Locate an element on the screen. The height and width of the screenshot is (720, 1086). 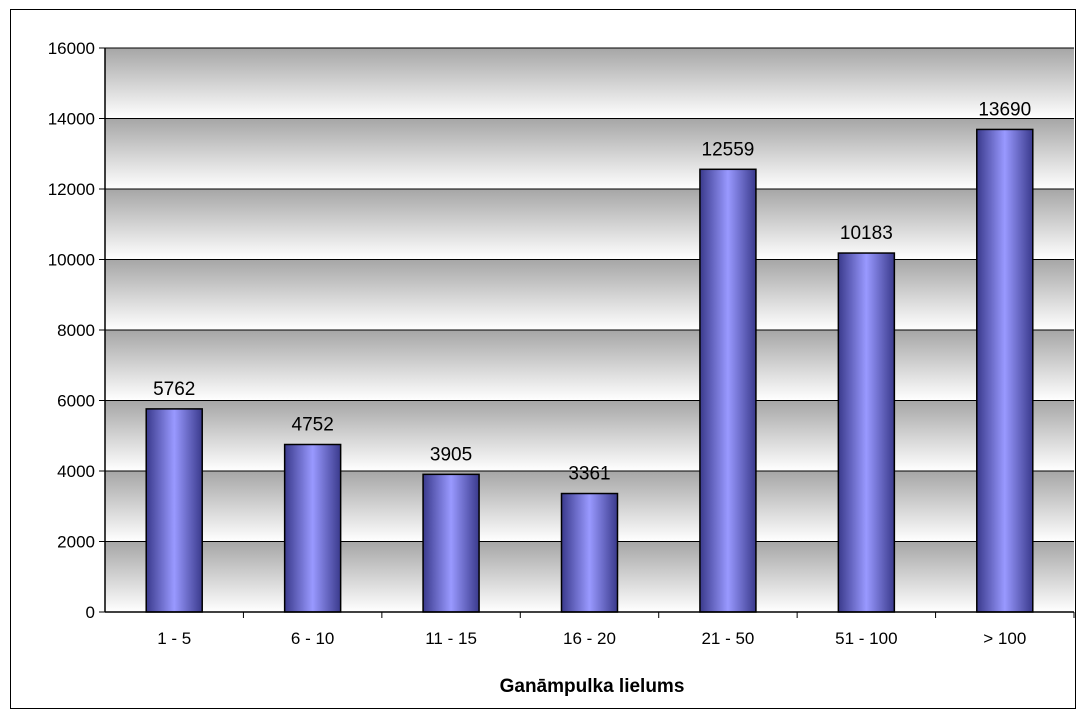
data-label: 12559 is located at coordinates (728, 149).